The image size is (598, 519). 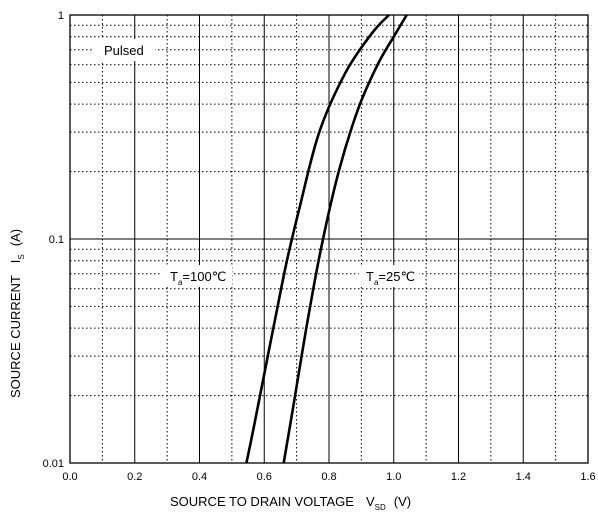 I want to click on pulsed-label-bg, so click(x=124, y=50).